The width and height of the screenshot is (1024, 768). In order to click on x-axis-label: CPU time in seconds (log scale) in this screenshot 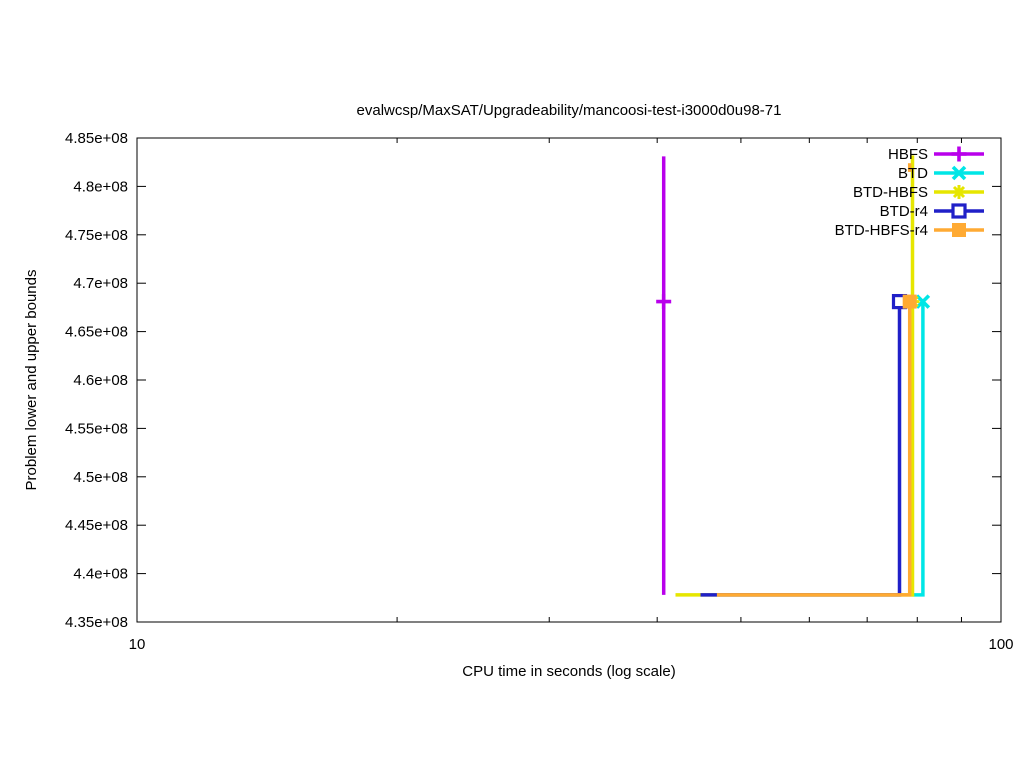, I will do `click(568, 671)`.